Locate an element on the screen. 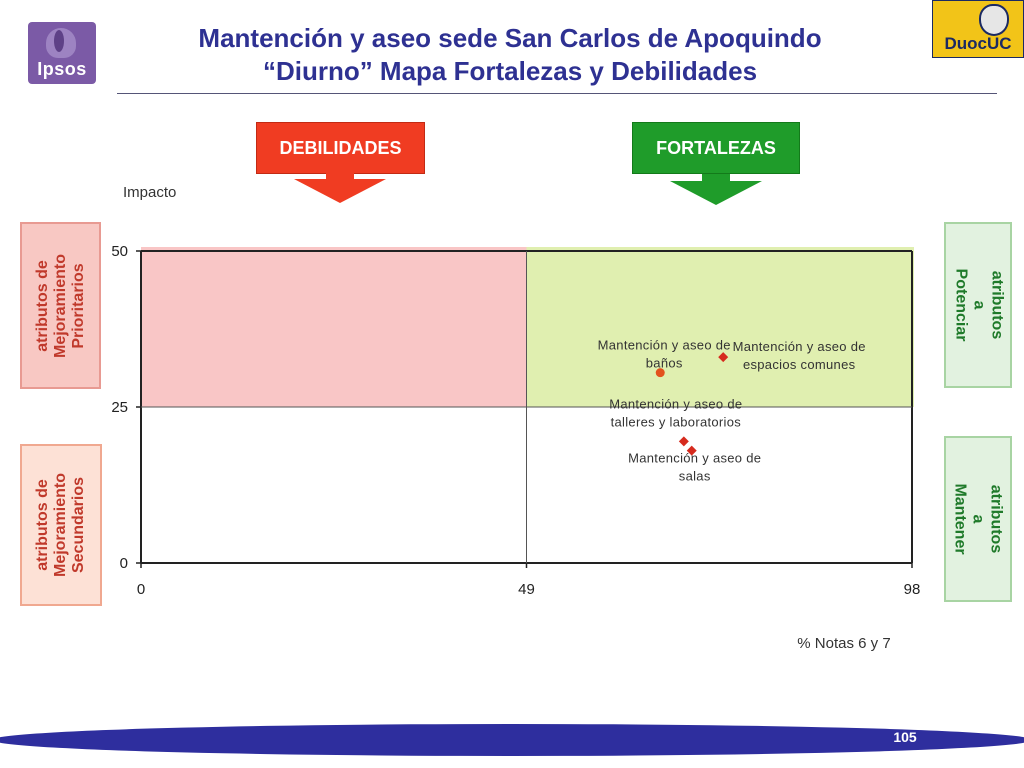 Image resolution: width=1024 pixels, height=768 pixels. point-label: Mantención y aseo de salas is located at coordinates (694, 467).